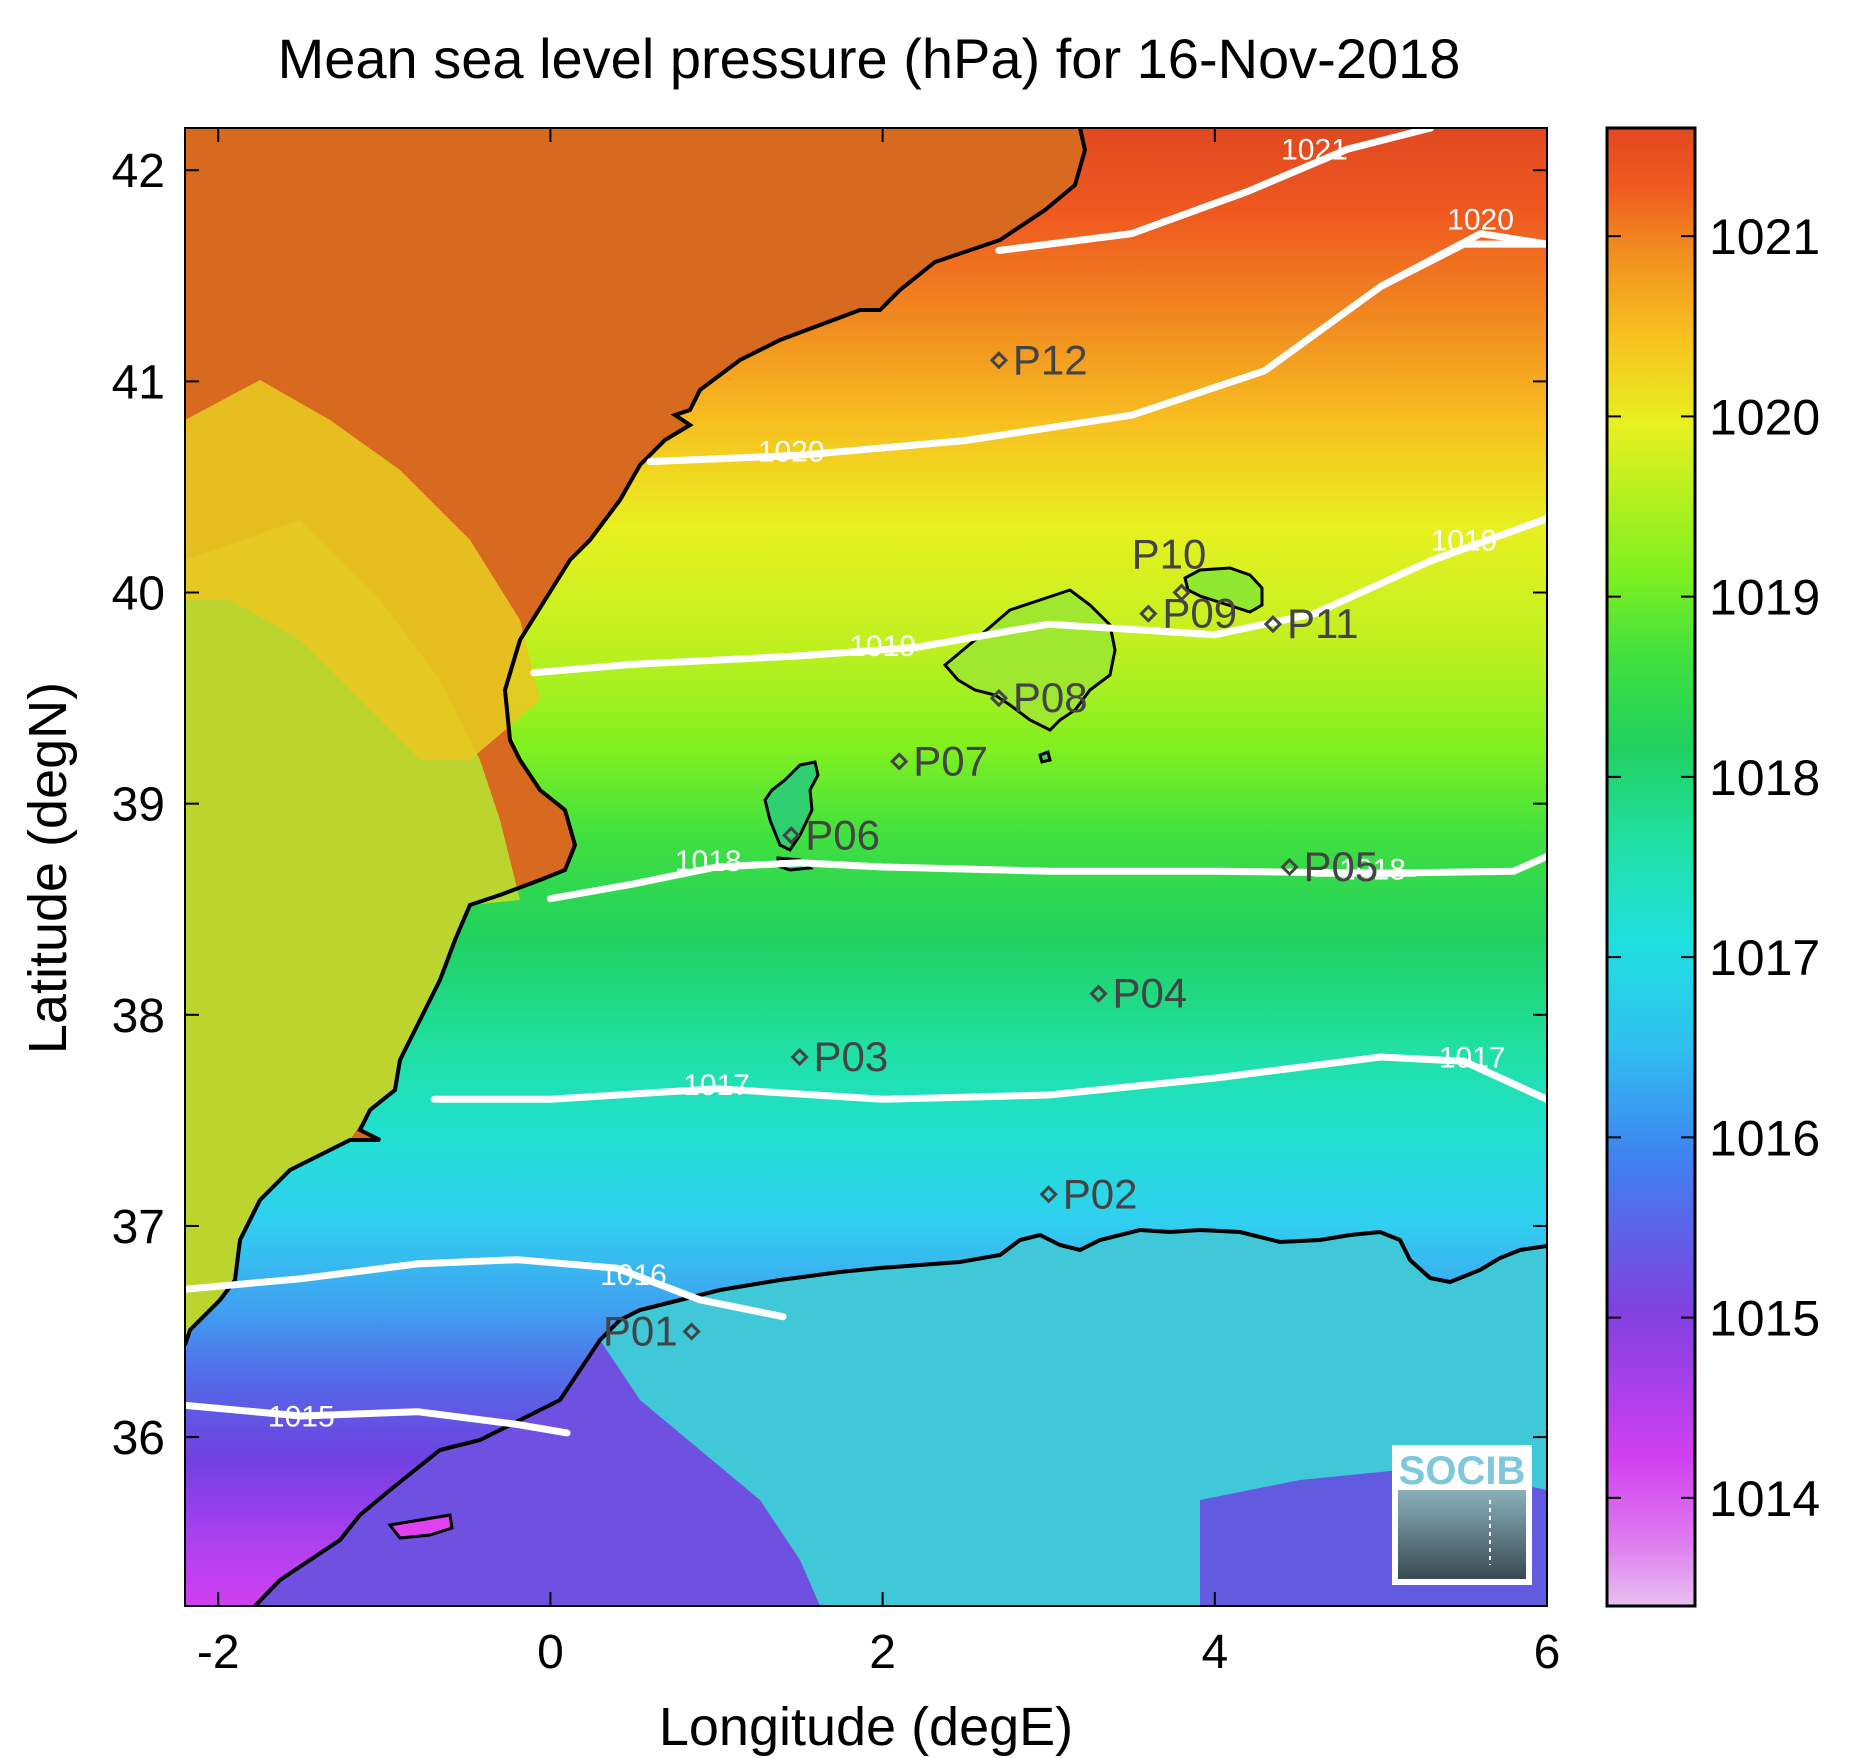 This screenshot has width=1854, height=1758. I want to click on socib-logo: SOCIB, so click(1462, 1515).